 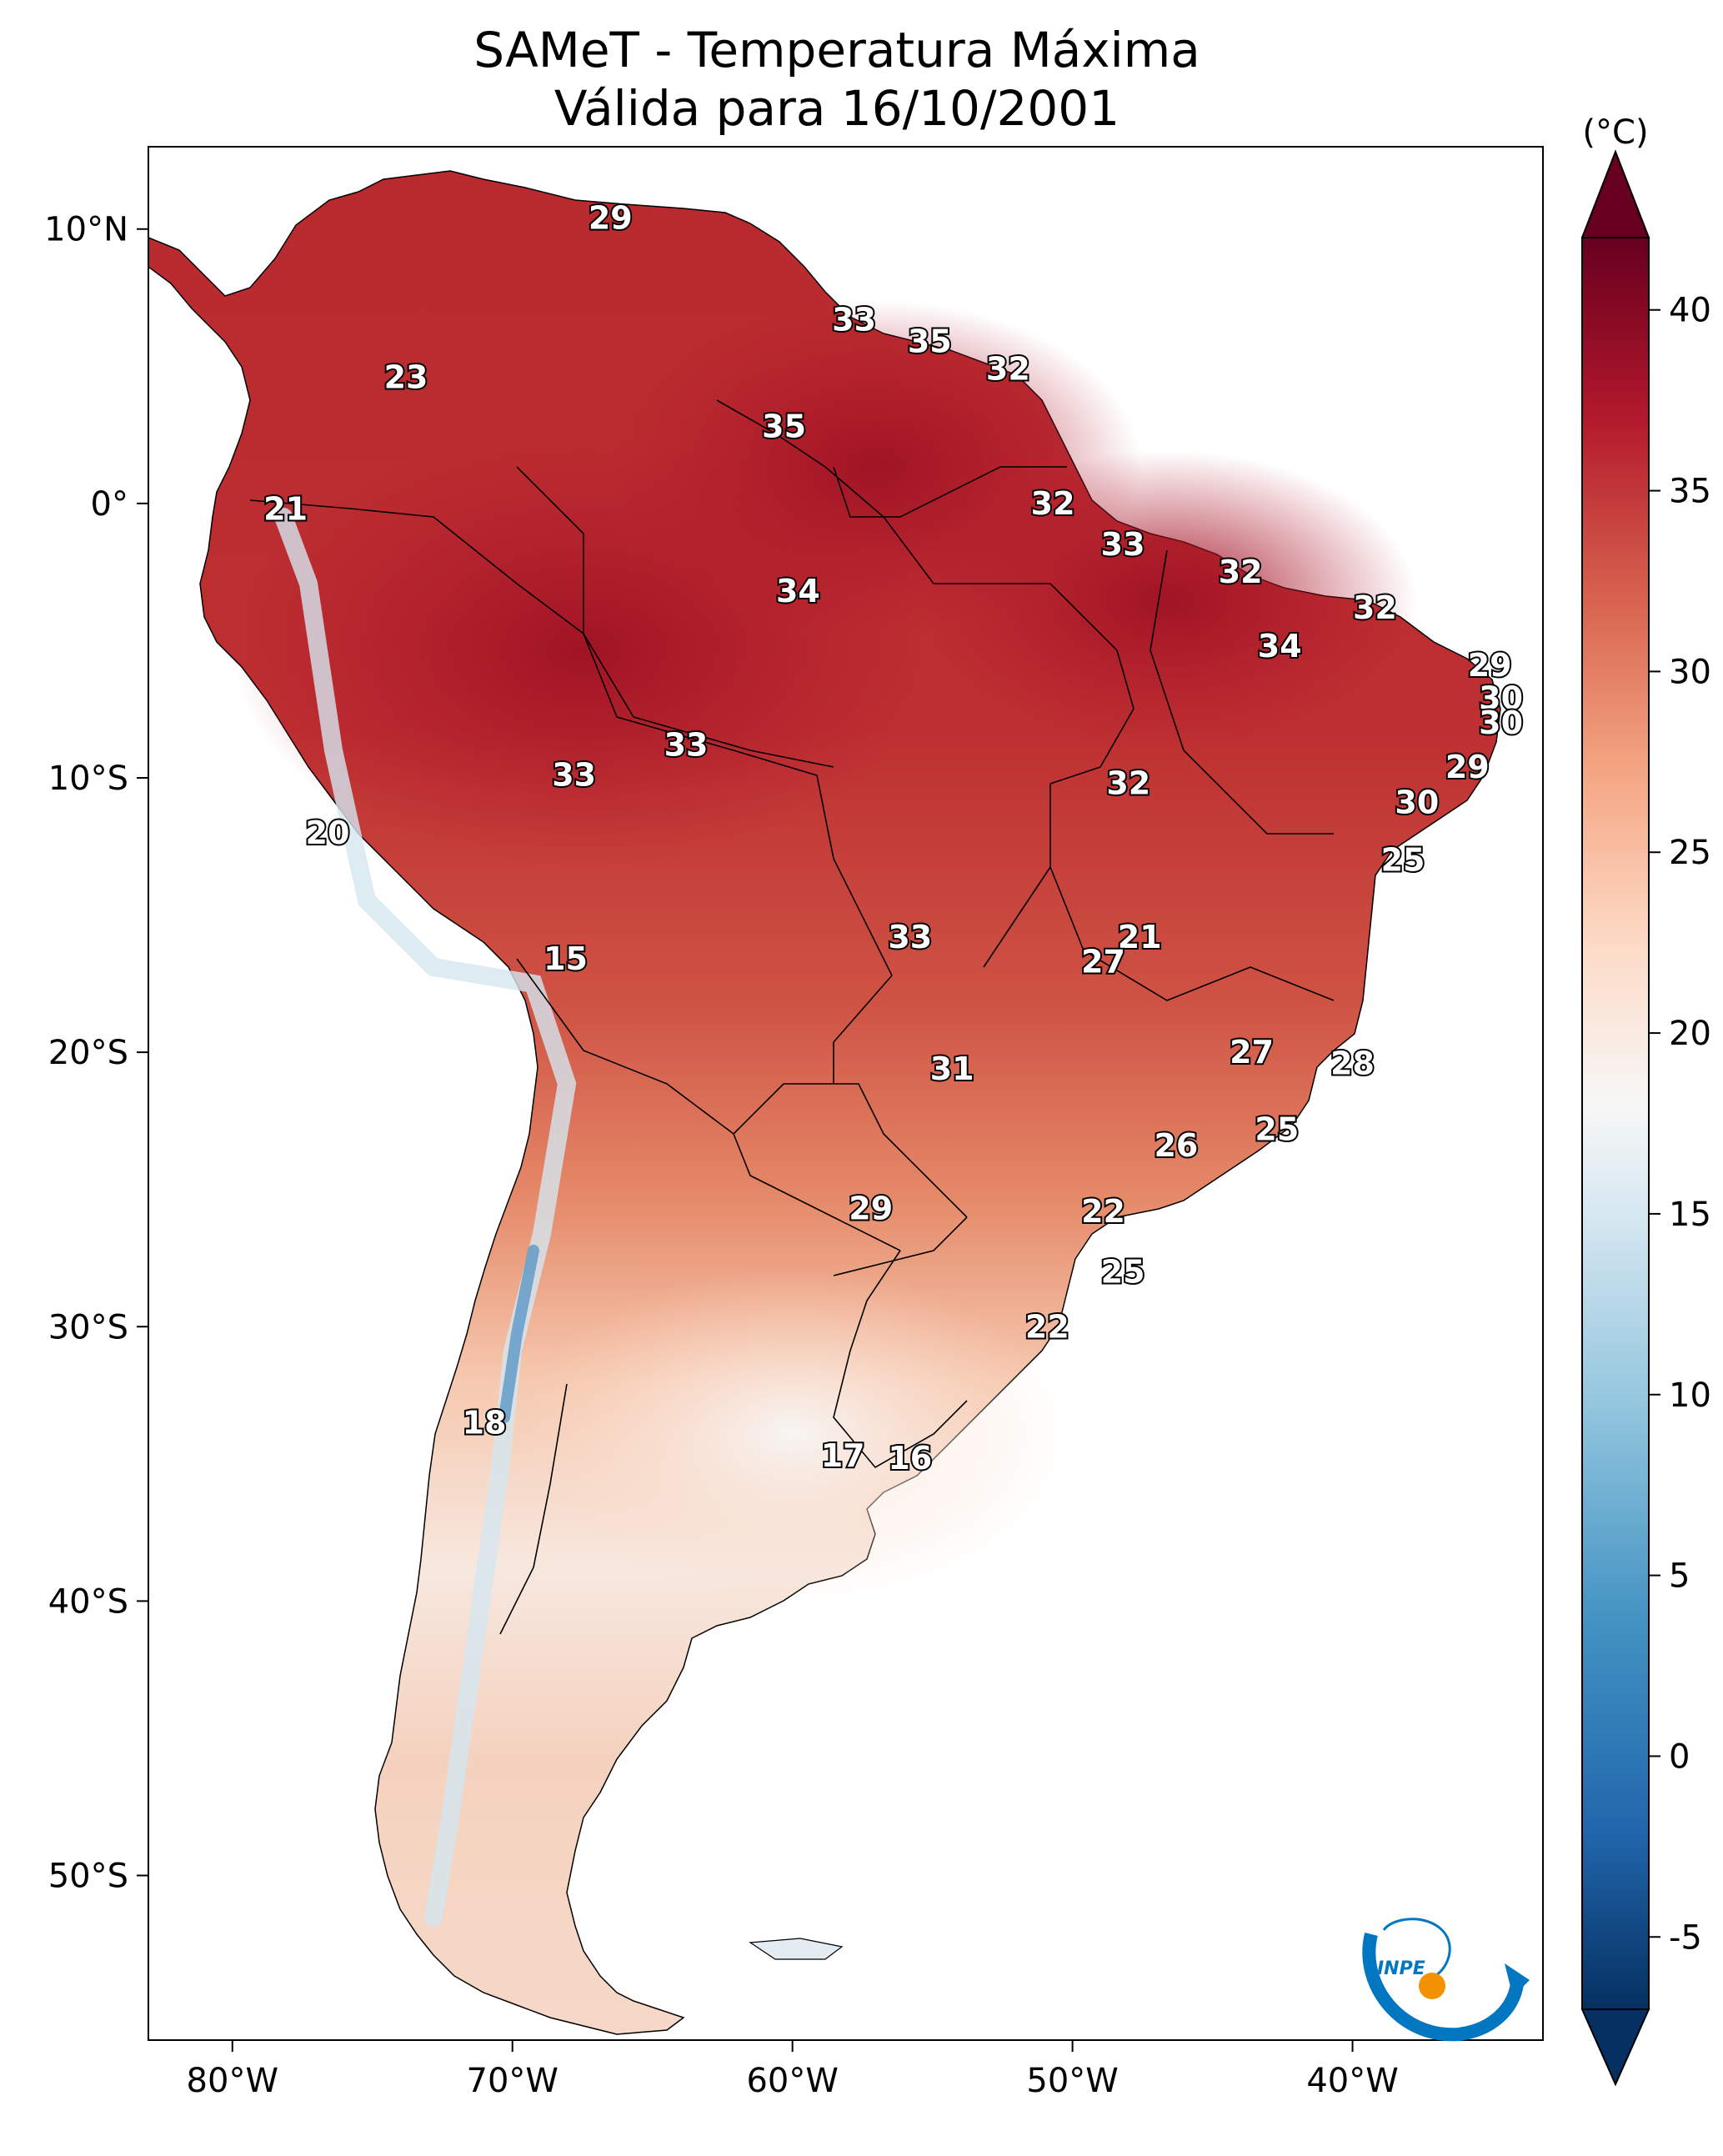 I want to click on colorbar-bottom-arrow, so click(x=1615, y=2047).